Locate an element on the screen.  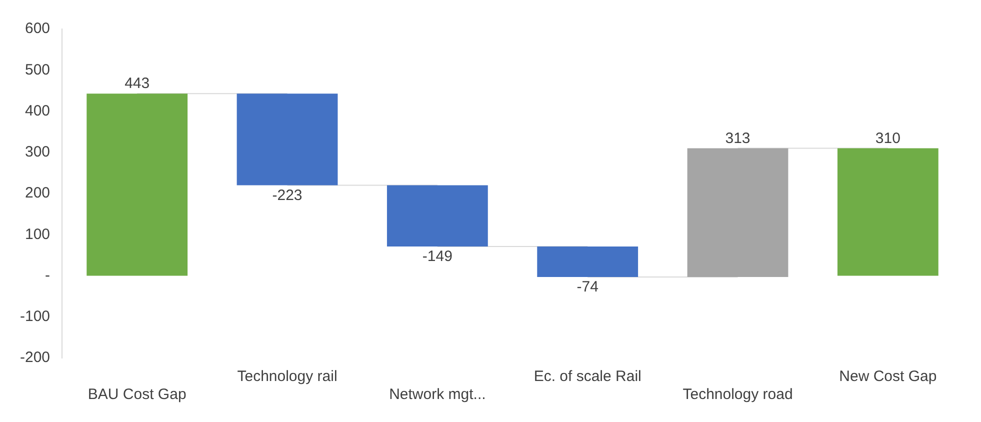
y-tick-label: 100 is located at coordinates (37, 234).